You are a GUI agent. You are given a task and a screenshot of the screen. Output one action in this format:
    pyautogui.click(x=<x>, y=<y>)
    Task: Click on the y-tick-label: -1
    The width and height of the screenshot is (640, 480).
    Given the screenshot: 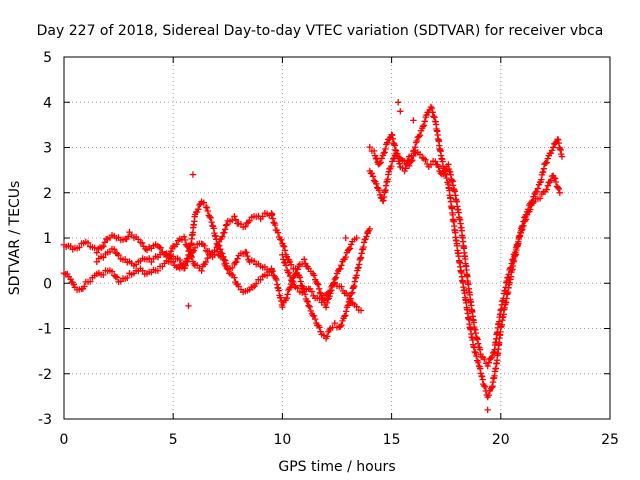 What is the action you would take?
    pyautogui.click(x=45, y=330)
    